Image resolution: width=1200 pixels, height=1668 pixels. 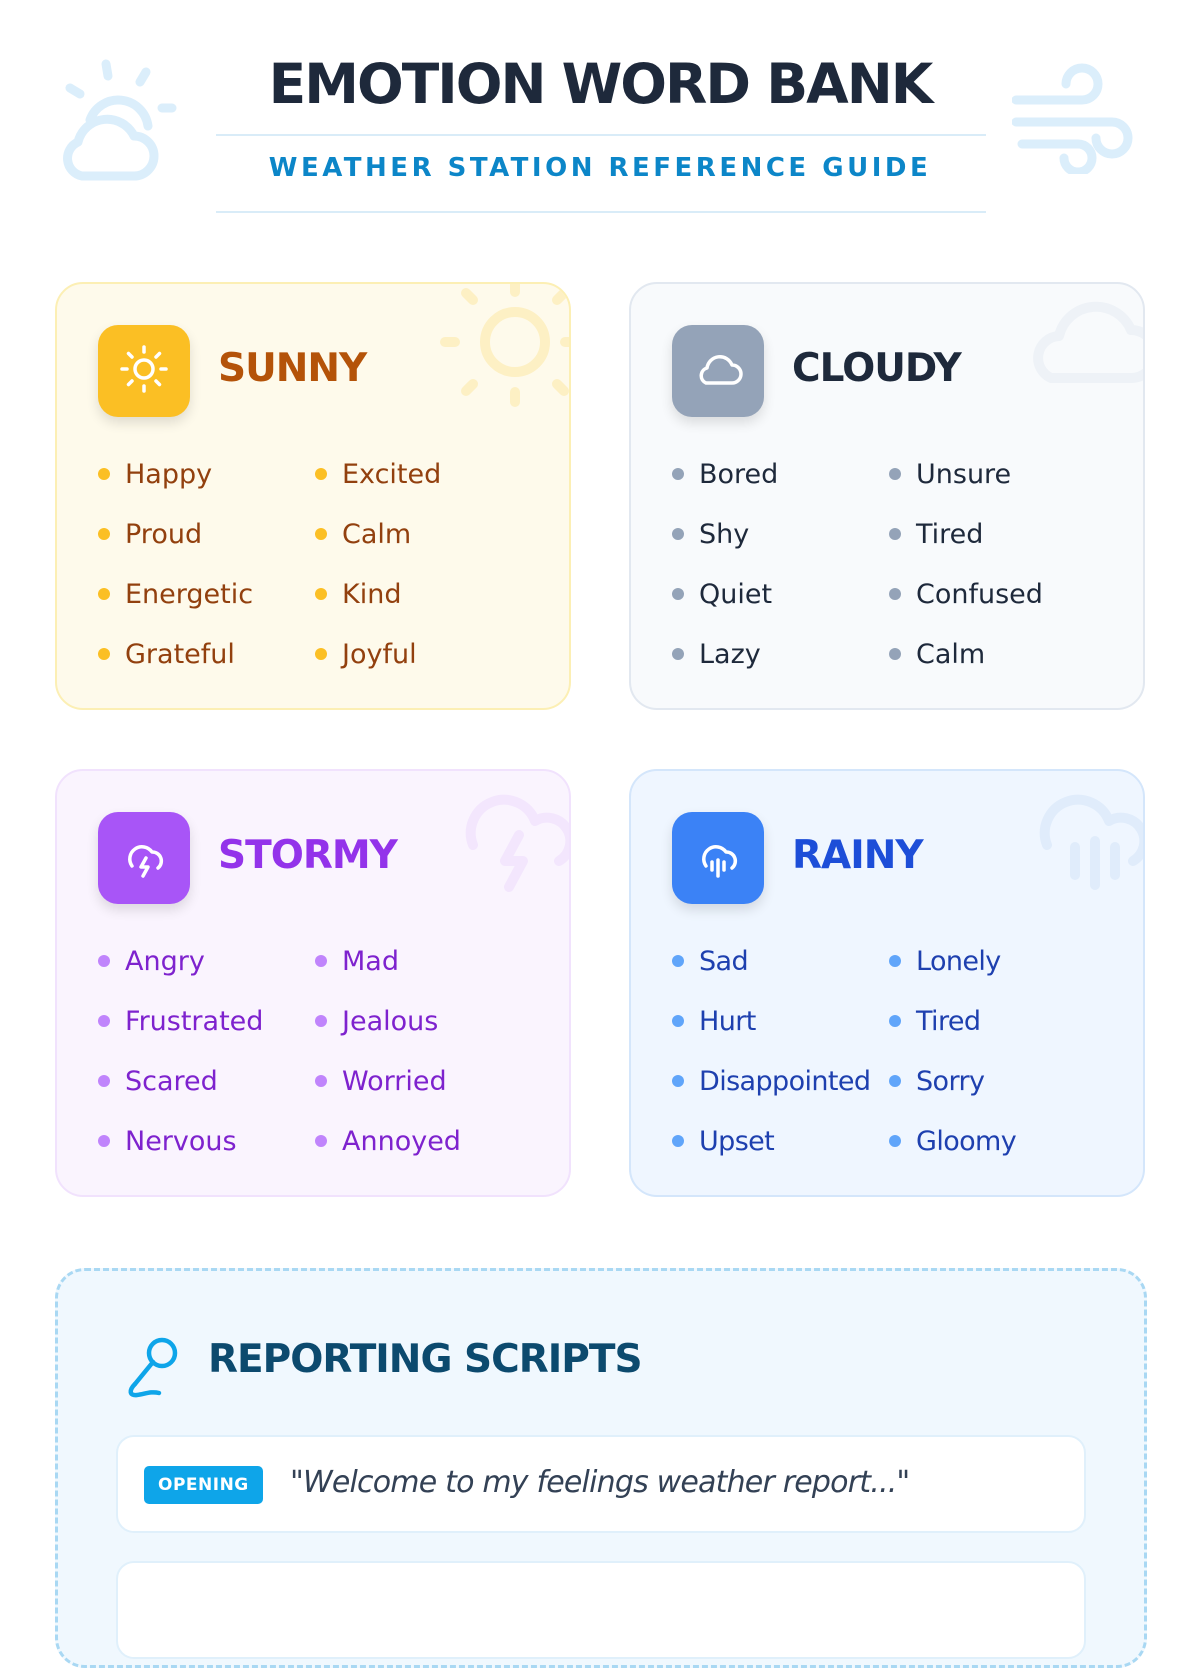 I want to click on stormy-title: STORMY, so click(x=308, y=855).